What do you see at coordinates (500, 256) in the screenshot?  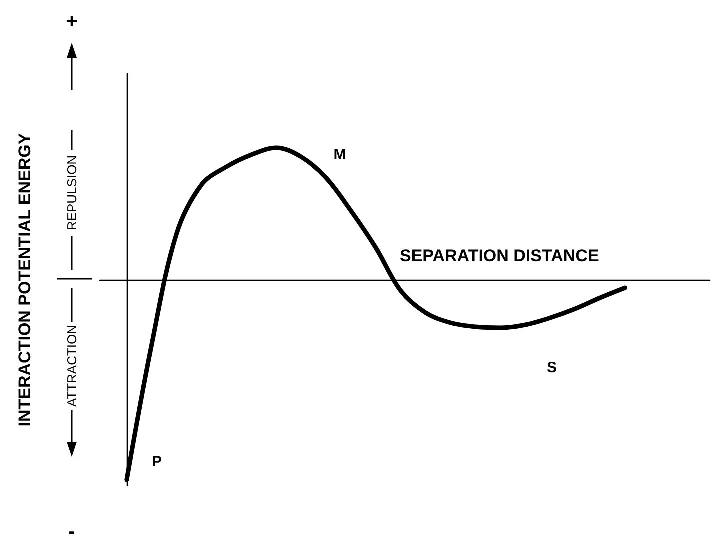 I see `x-axis-title: SEPARATION DISTANCE` at bounding box center [500, 256].